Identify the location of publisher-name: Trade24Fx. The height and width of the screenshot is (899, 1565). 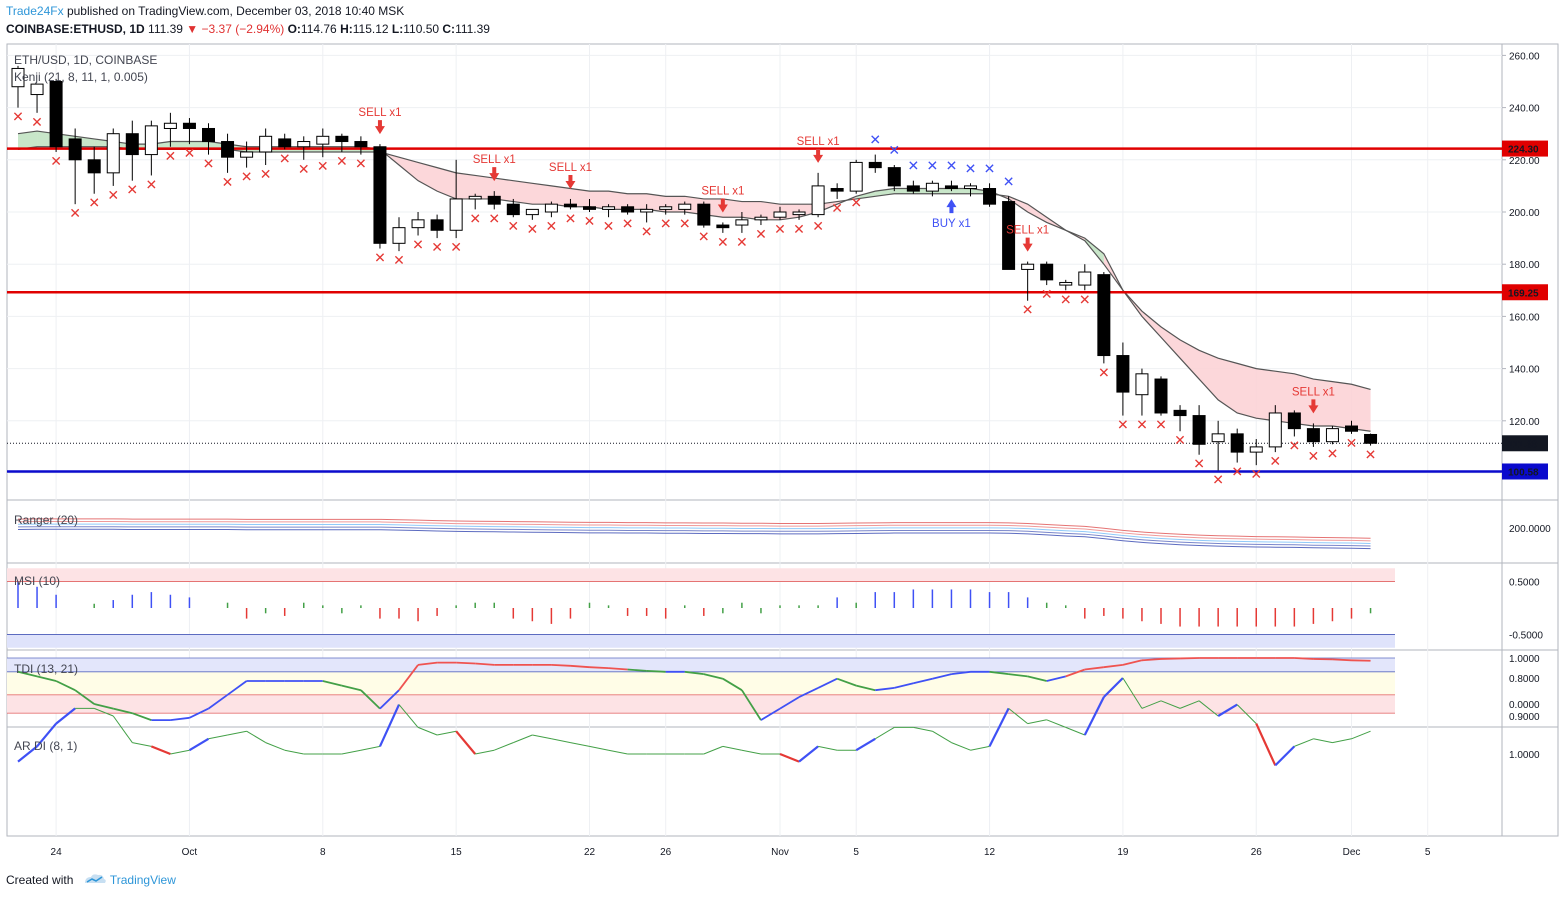
(35, 11).